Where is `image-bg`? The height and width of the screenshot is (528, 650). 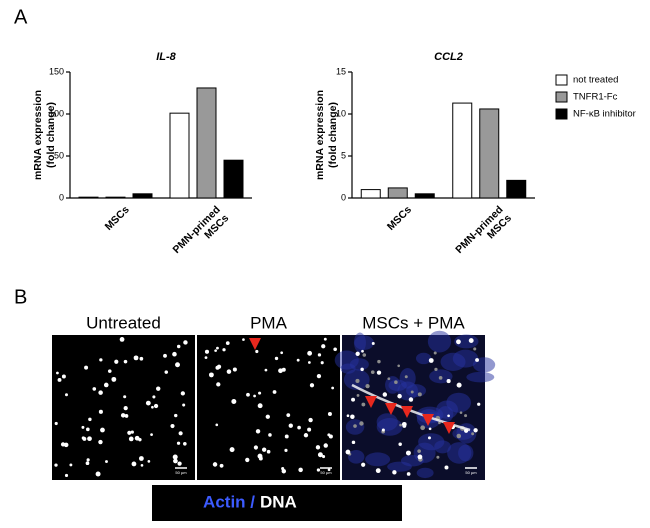 image-bg is located at coordinates (123, 407).